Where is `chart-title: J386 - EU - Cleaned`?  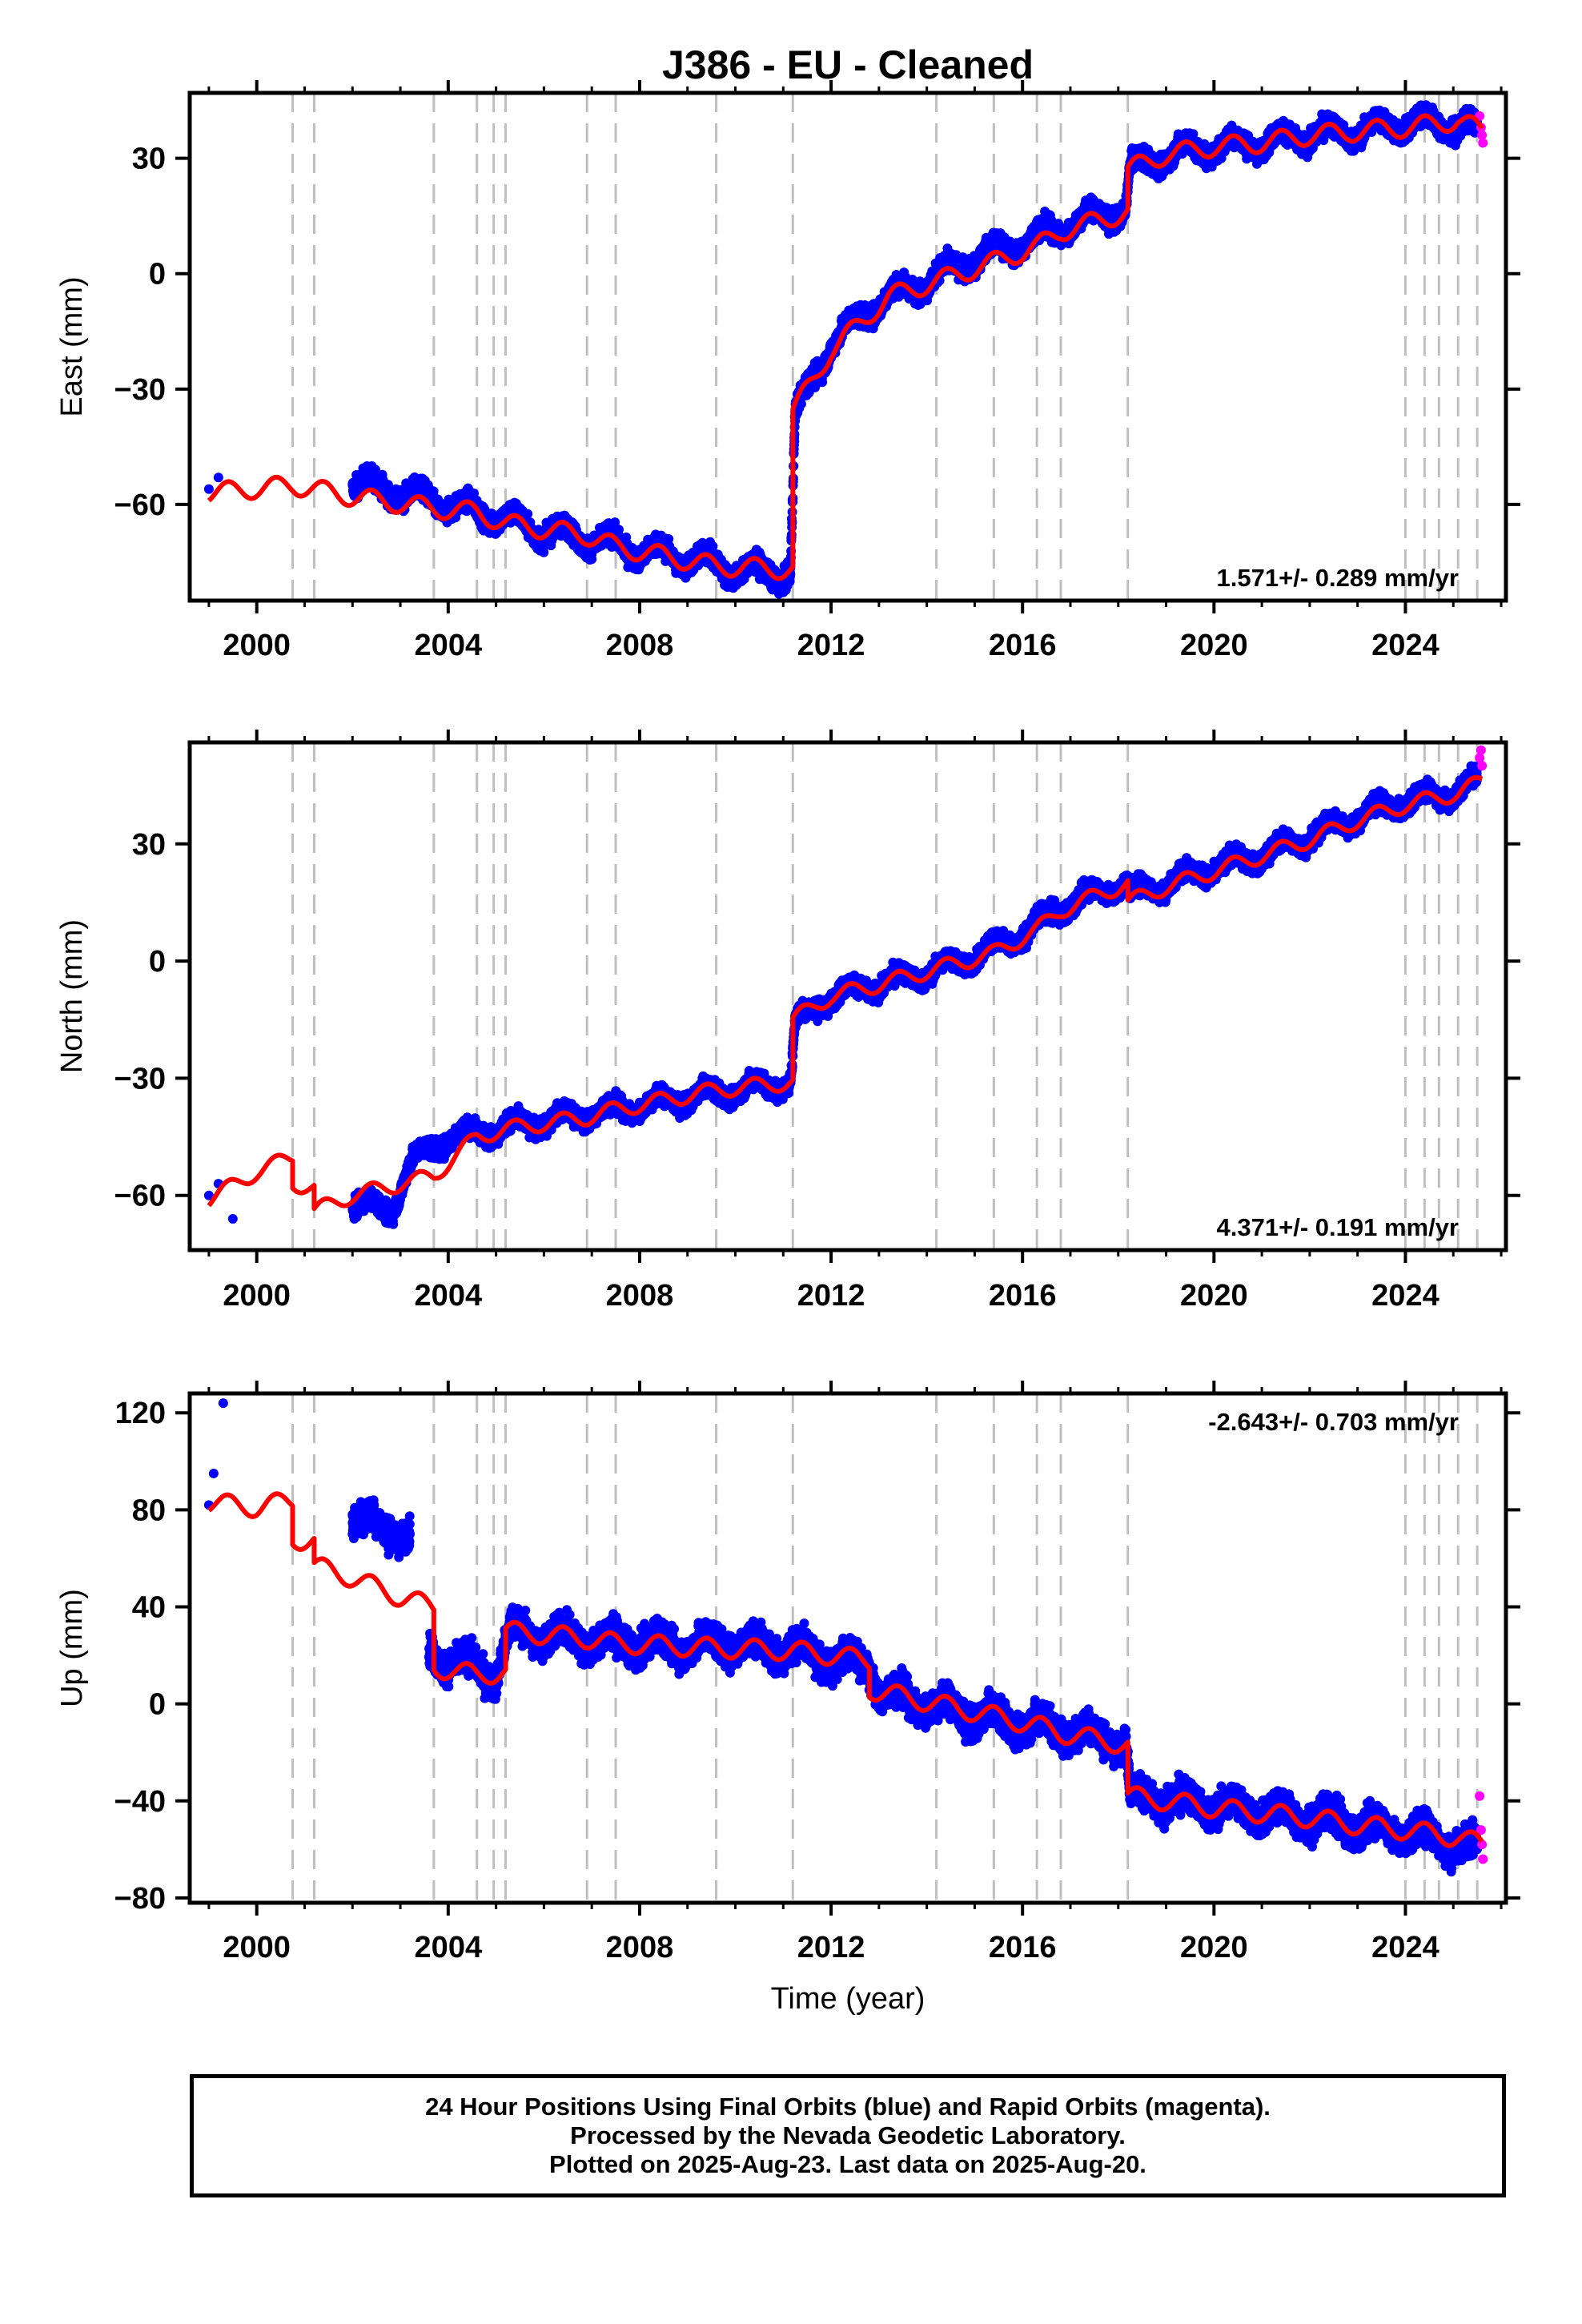
chart-title: J386 - EU - Cleaned is located at coordinates (848, 64).